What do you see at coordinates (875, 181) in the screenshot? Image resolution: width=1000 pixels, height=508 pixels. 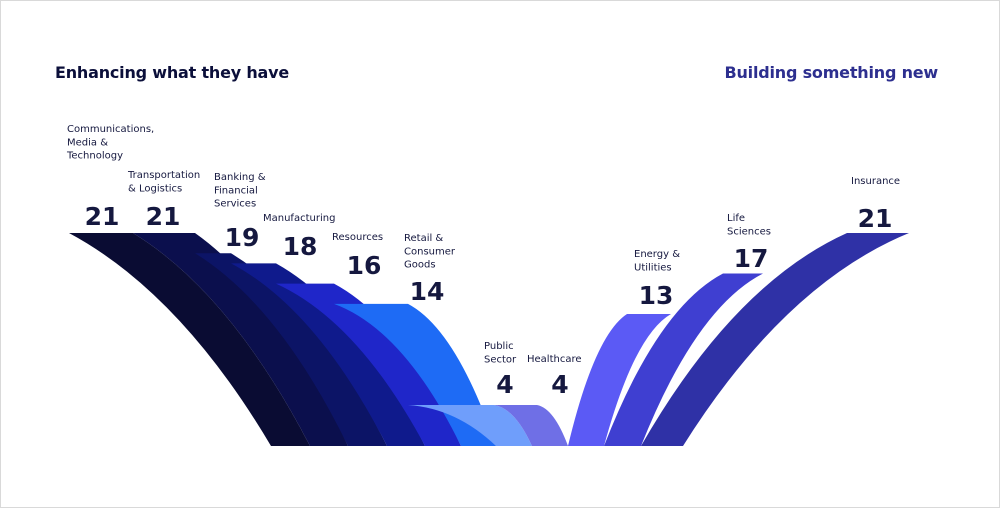 I see `category-label: Insurance` at bounding box center [875, 181].